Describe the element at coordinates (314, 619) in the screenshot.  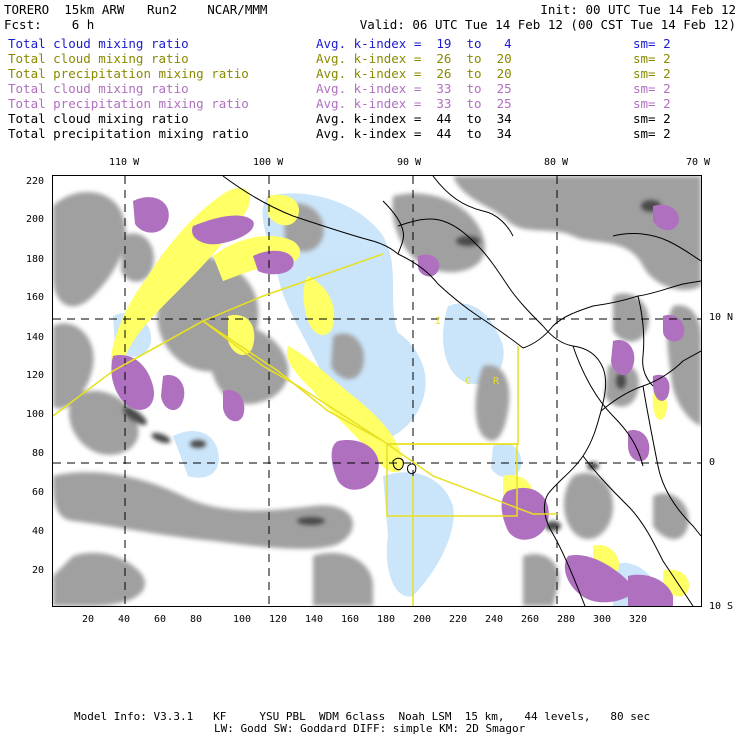
I see `x-tick: 140` at that location.